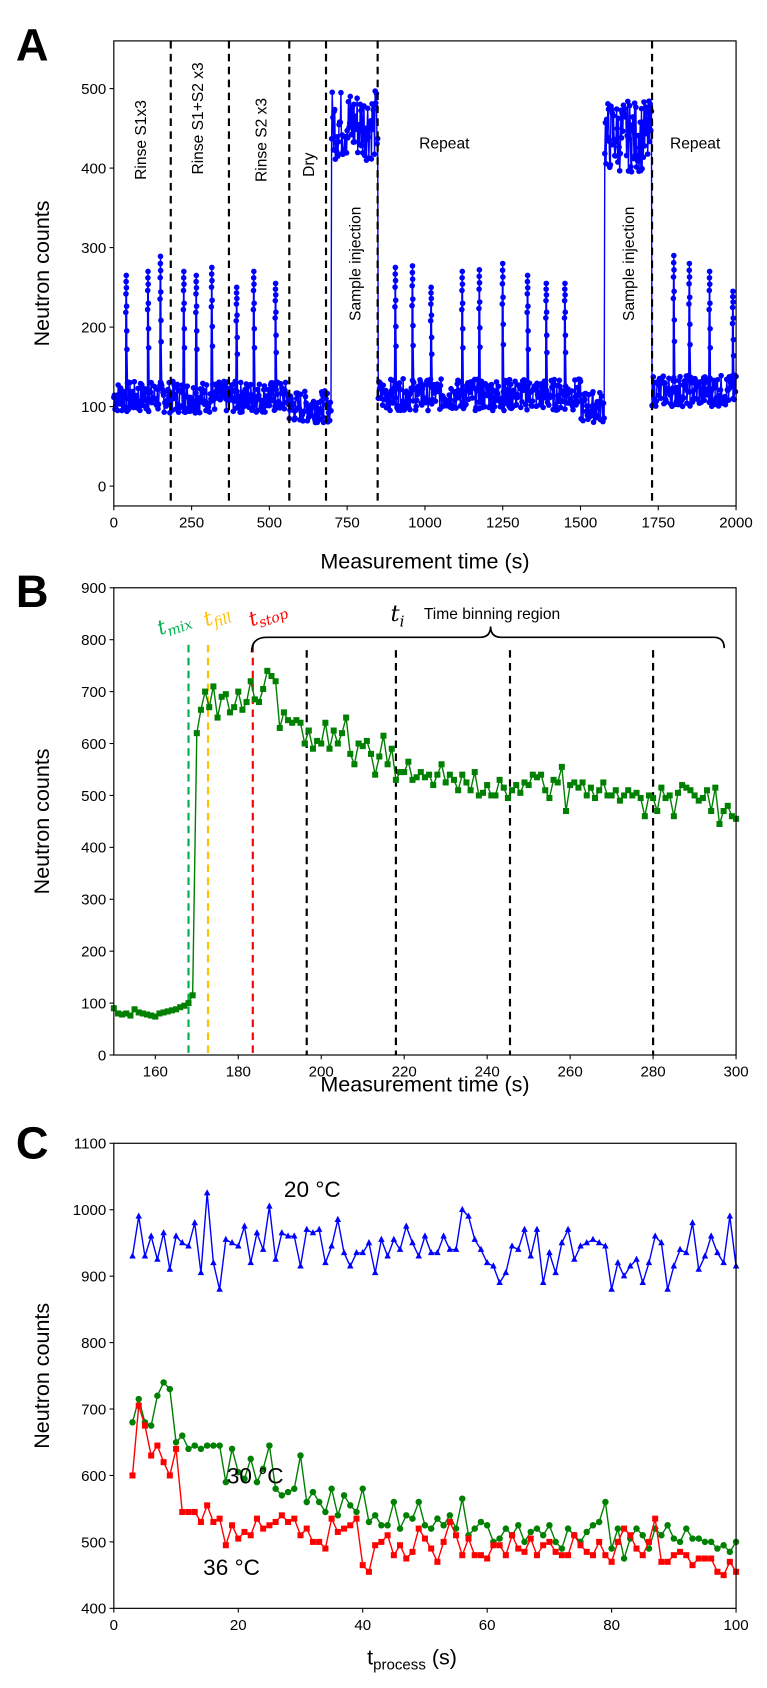 This screenshot has height=1688, width=767. What do you see at coordinates (412, 1659) in the screenshot?
I see `panel-c-xlabel: tprocess (s)` at bounding box center [412, 1659].